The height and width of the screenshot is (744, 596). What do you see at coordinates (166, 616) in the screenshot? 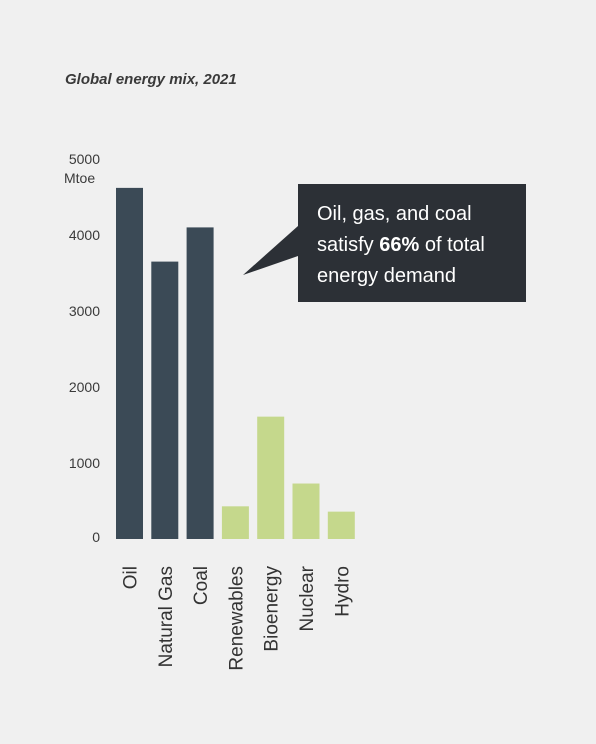
I see `x-tick-label: Natural Gas` at bounding box center [166, 616].